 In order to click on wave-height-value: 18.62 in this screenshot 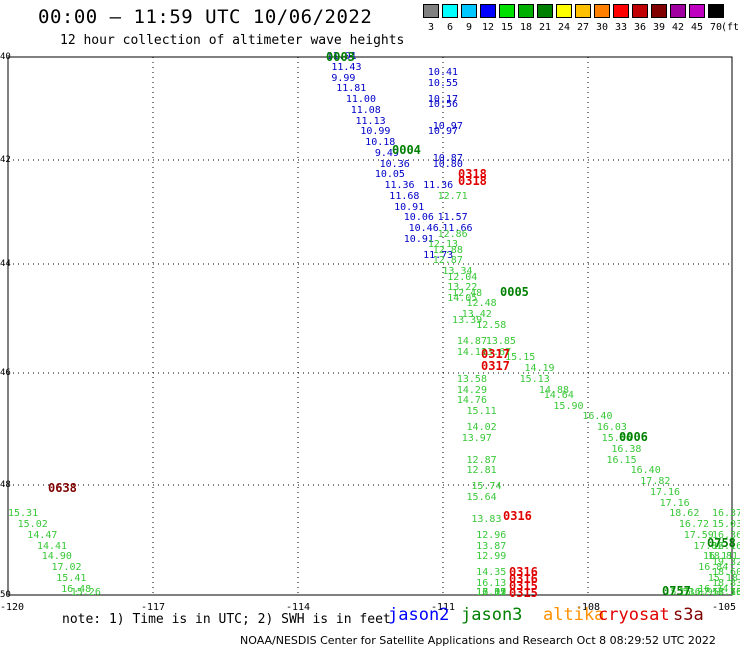, I will do `click(684, 514)`.